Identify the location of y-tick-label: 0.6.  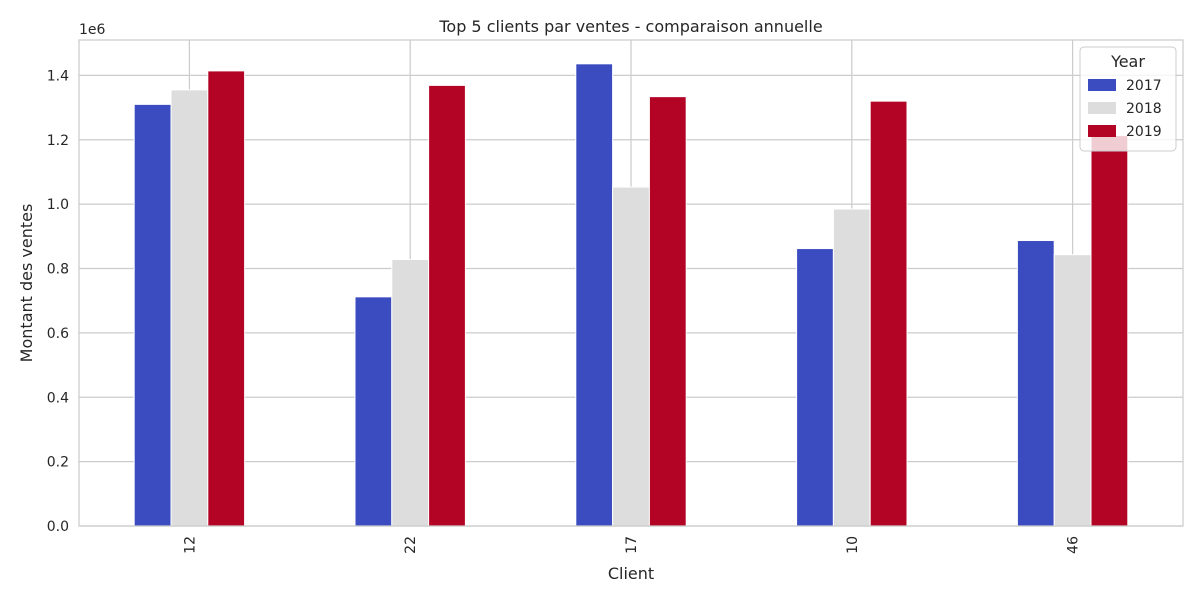
(58, 334).